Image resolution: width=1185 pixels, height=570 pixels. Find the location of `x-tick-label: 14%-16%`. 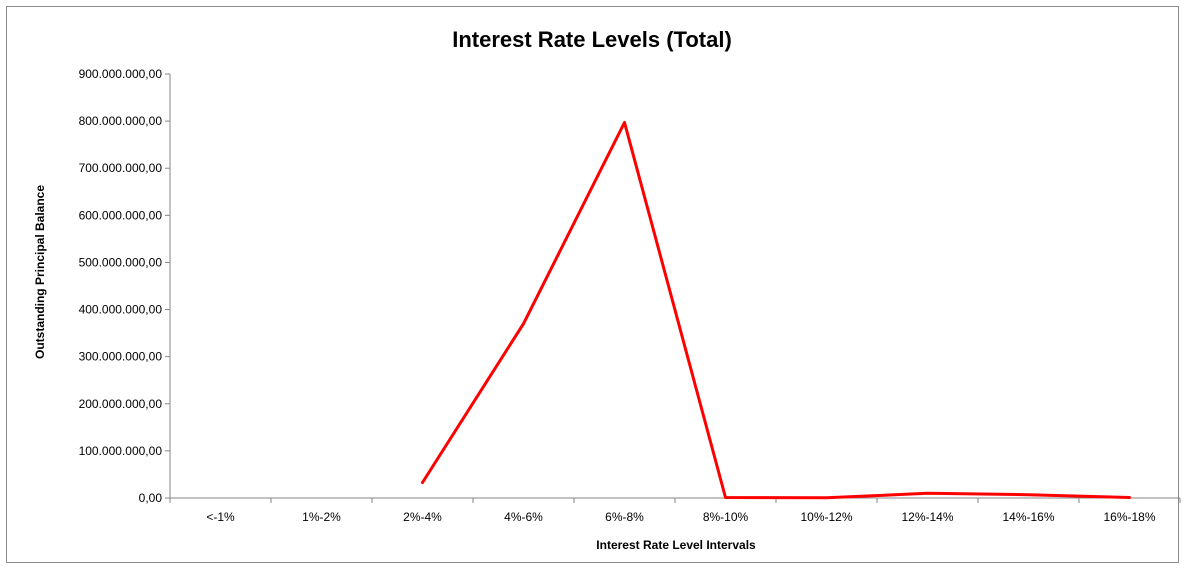

x-tick-label: 14%-16% is located at coordinates (1028, 517).